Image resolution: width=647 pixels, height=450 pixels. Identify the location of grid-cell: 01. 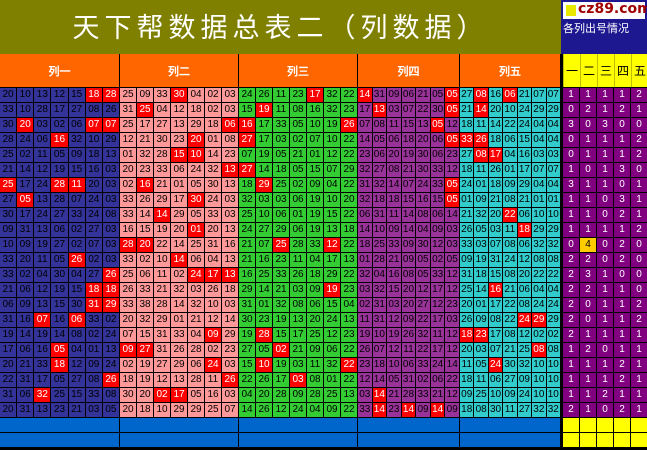
(467, 200).